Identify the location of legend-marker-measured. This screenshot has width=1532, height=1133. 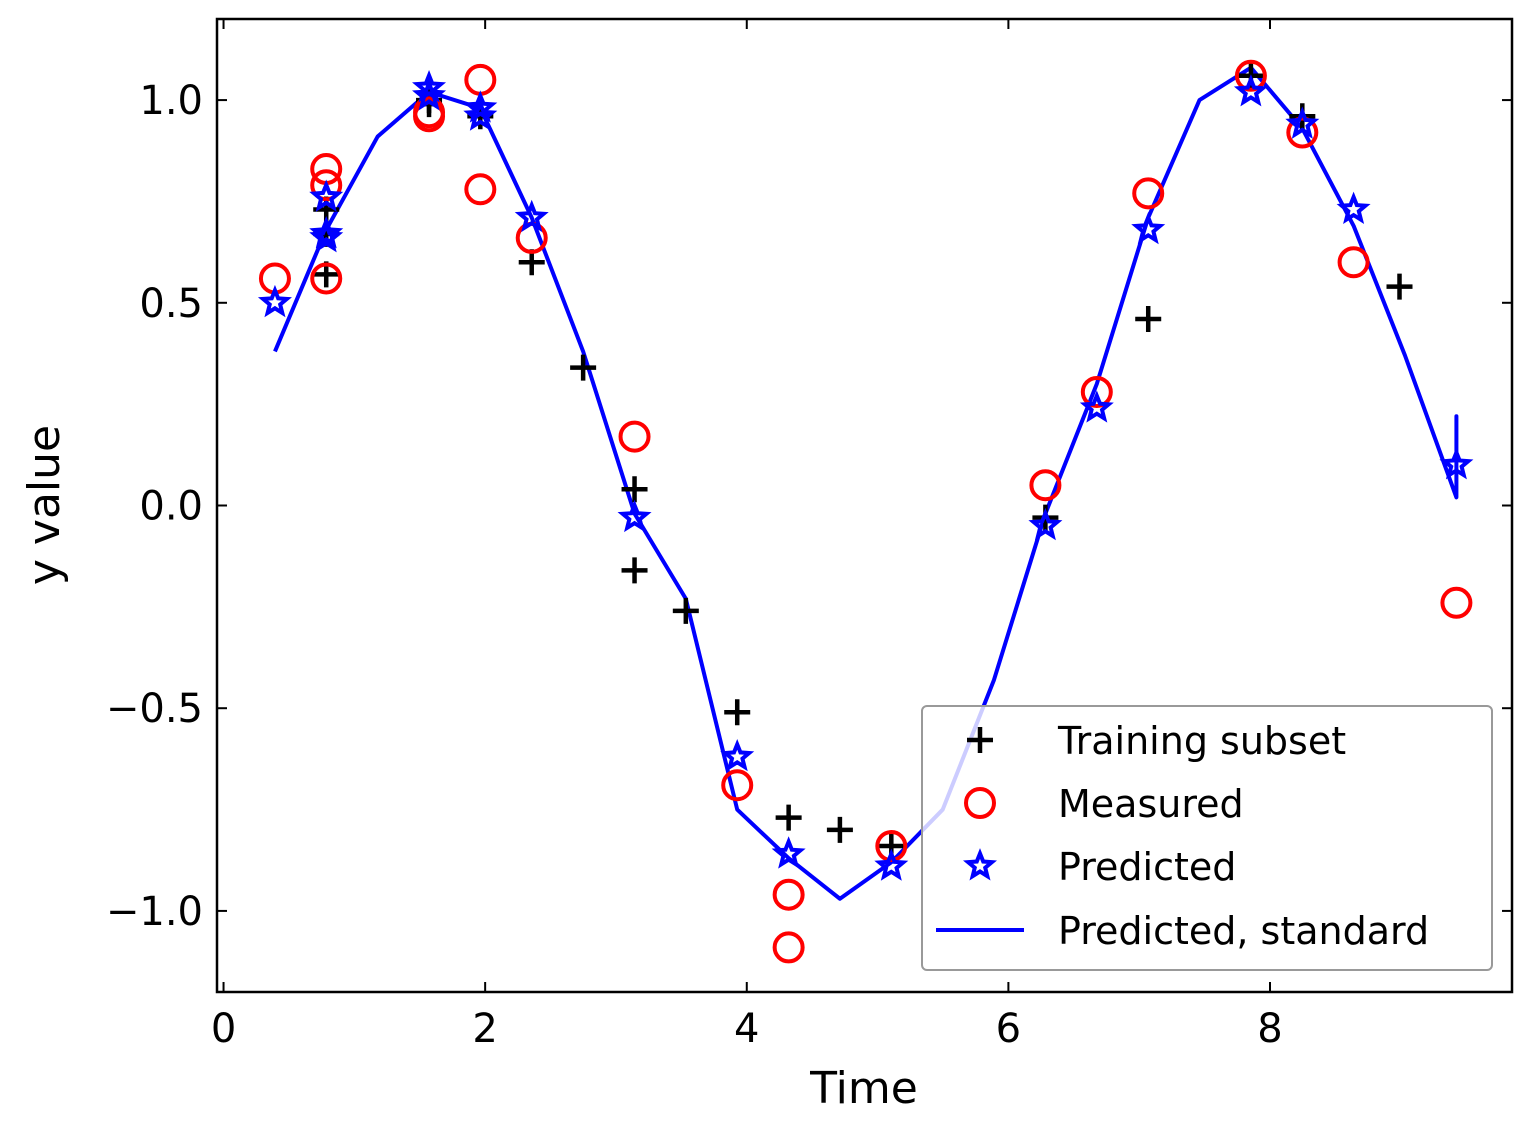
(980, 803).